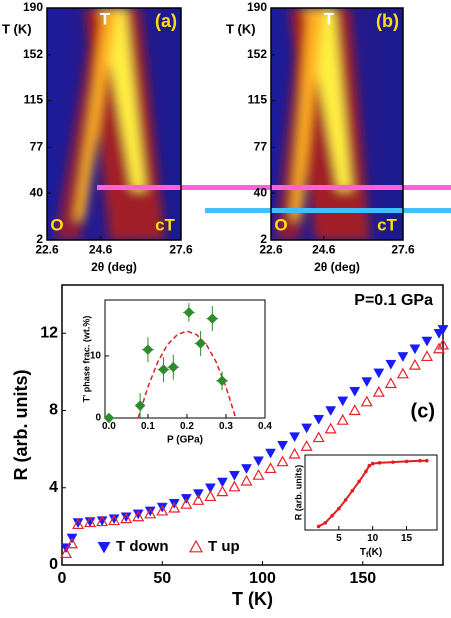 This screenshot has width=451, height=618. I want to click on y-tick-label: 10, so click(96, 356).